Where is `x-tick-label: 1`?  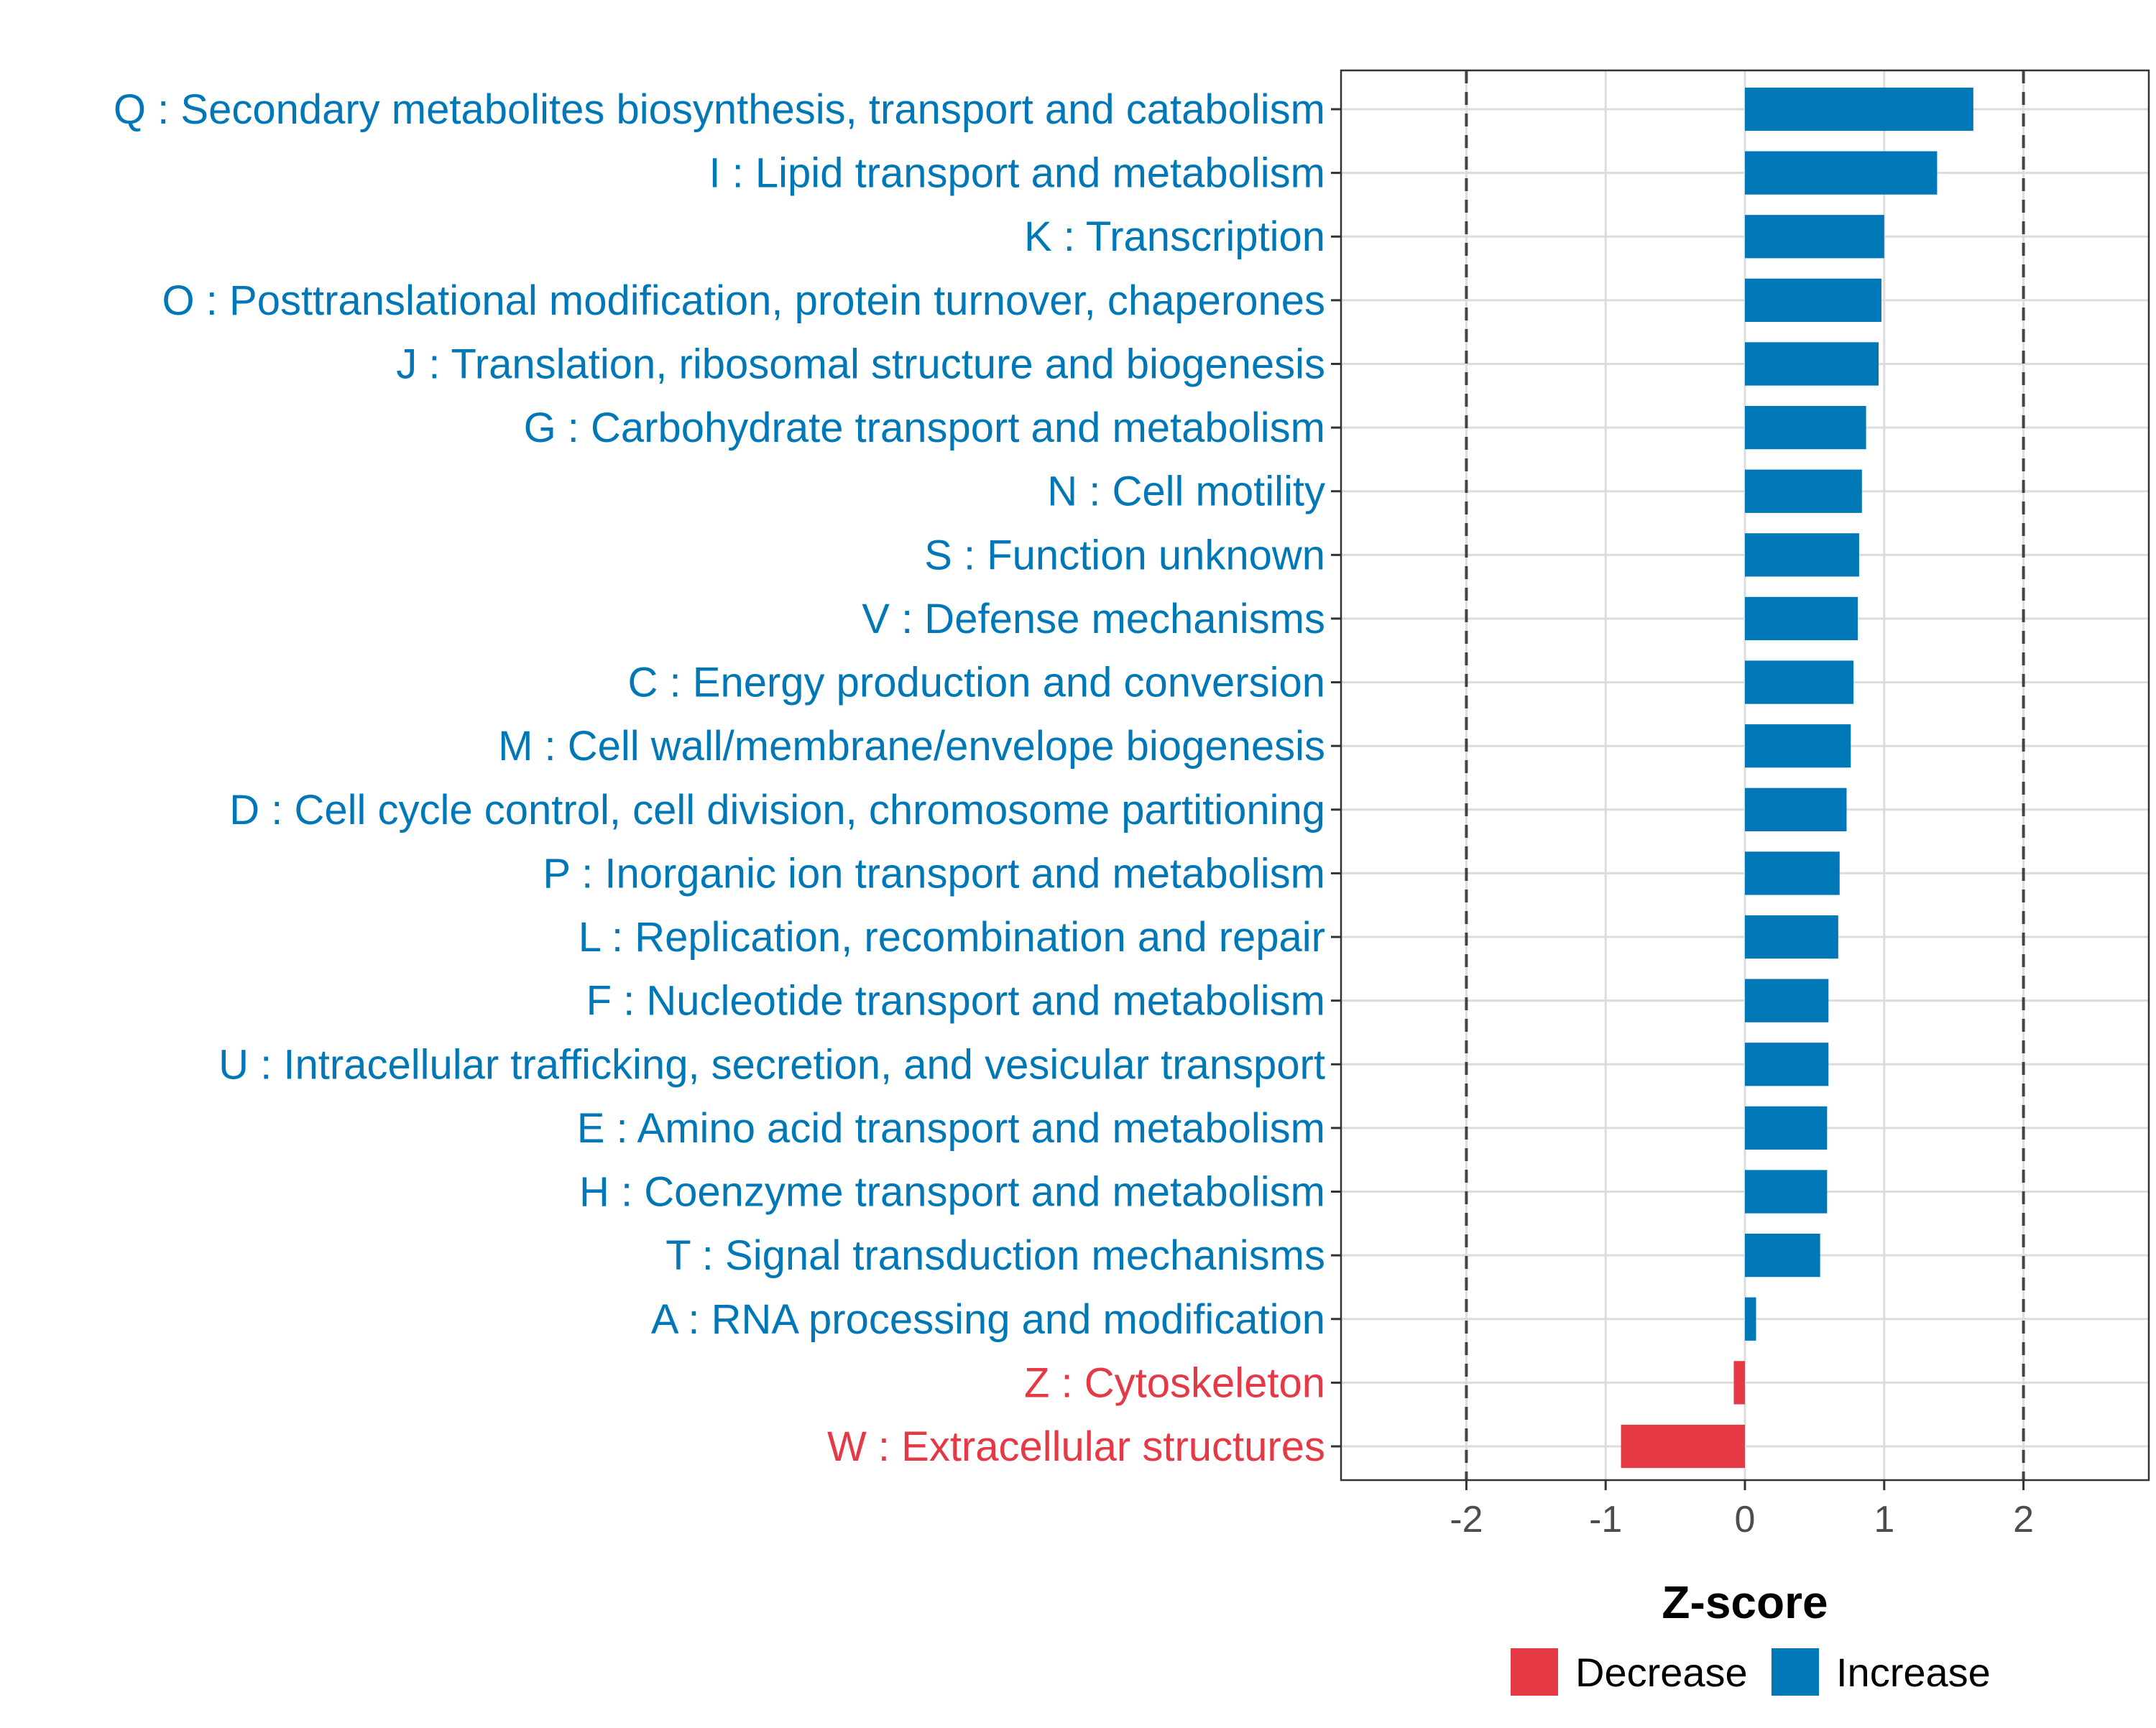 x-tick-label: 1 is located at coordinates (1884, 1520).